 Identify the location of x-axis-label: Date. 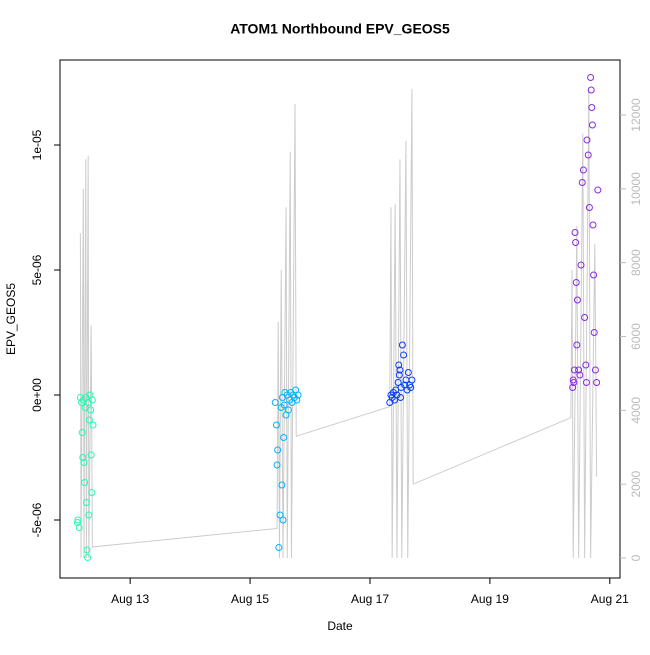
(340, 626).